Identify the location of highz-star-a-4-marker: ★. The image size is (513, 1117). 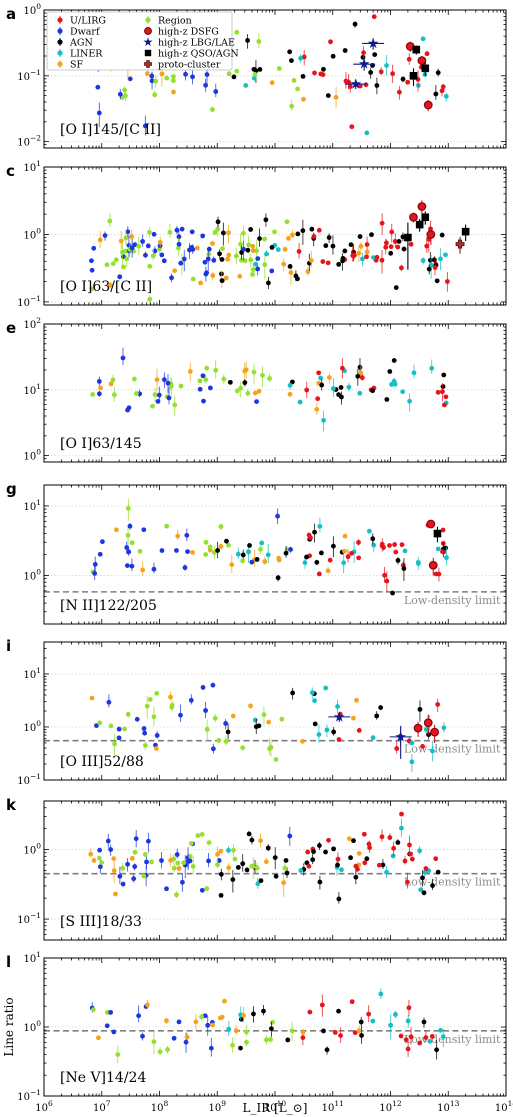
(364, 65).